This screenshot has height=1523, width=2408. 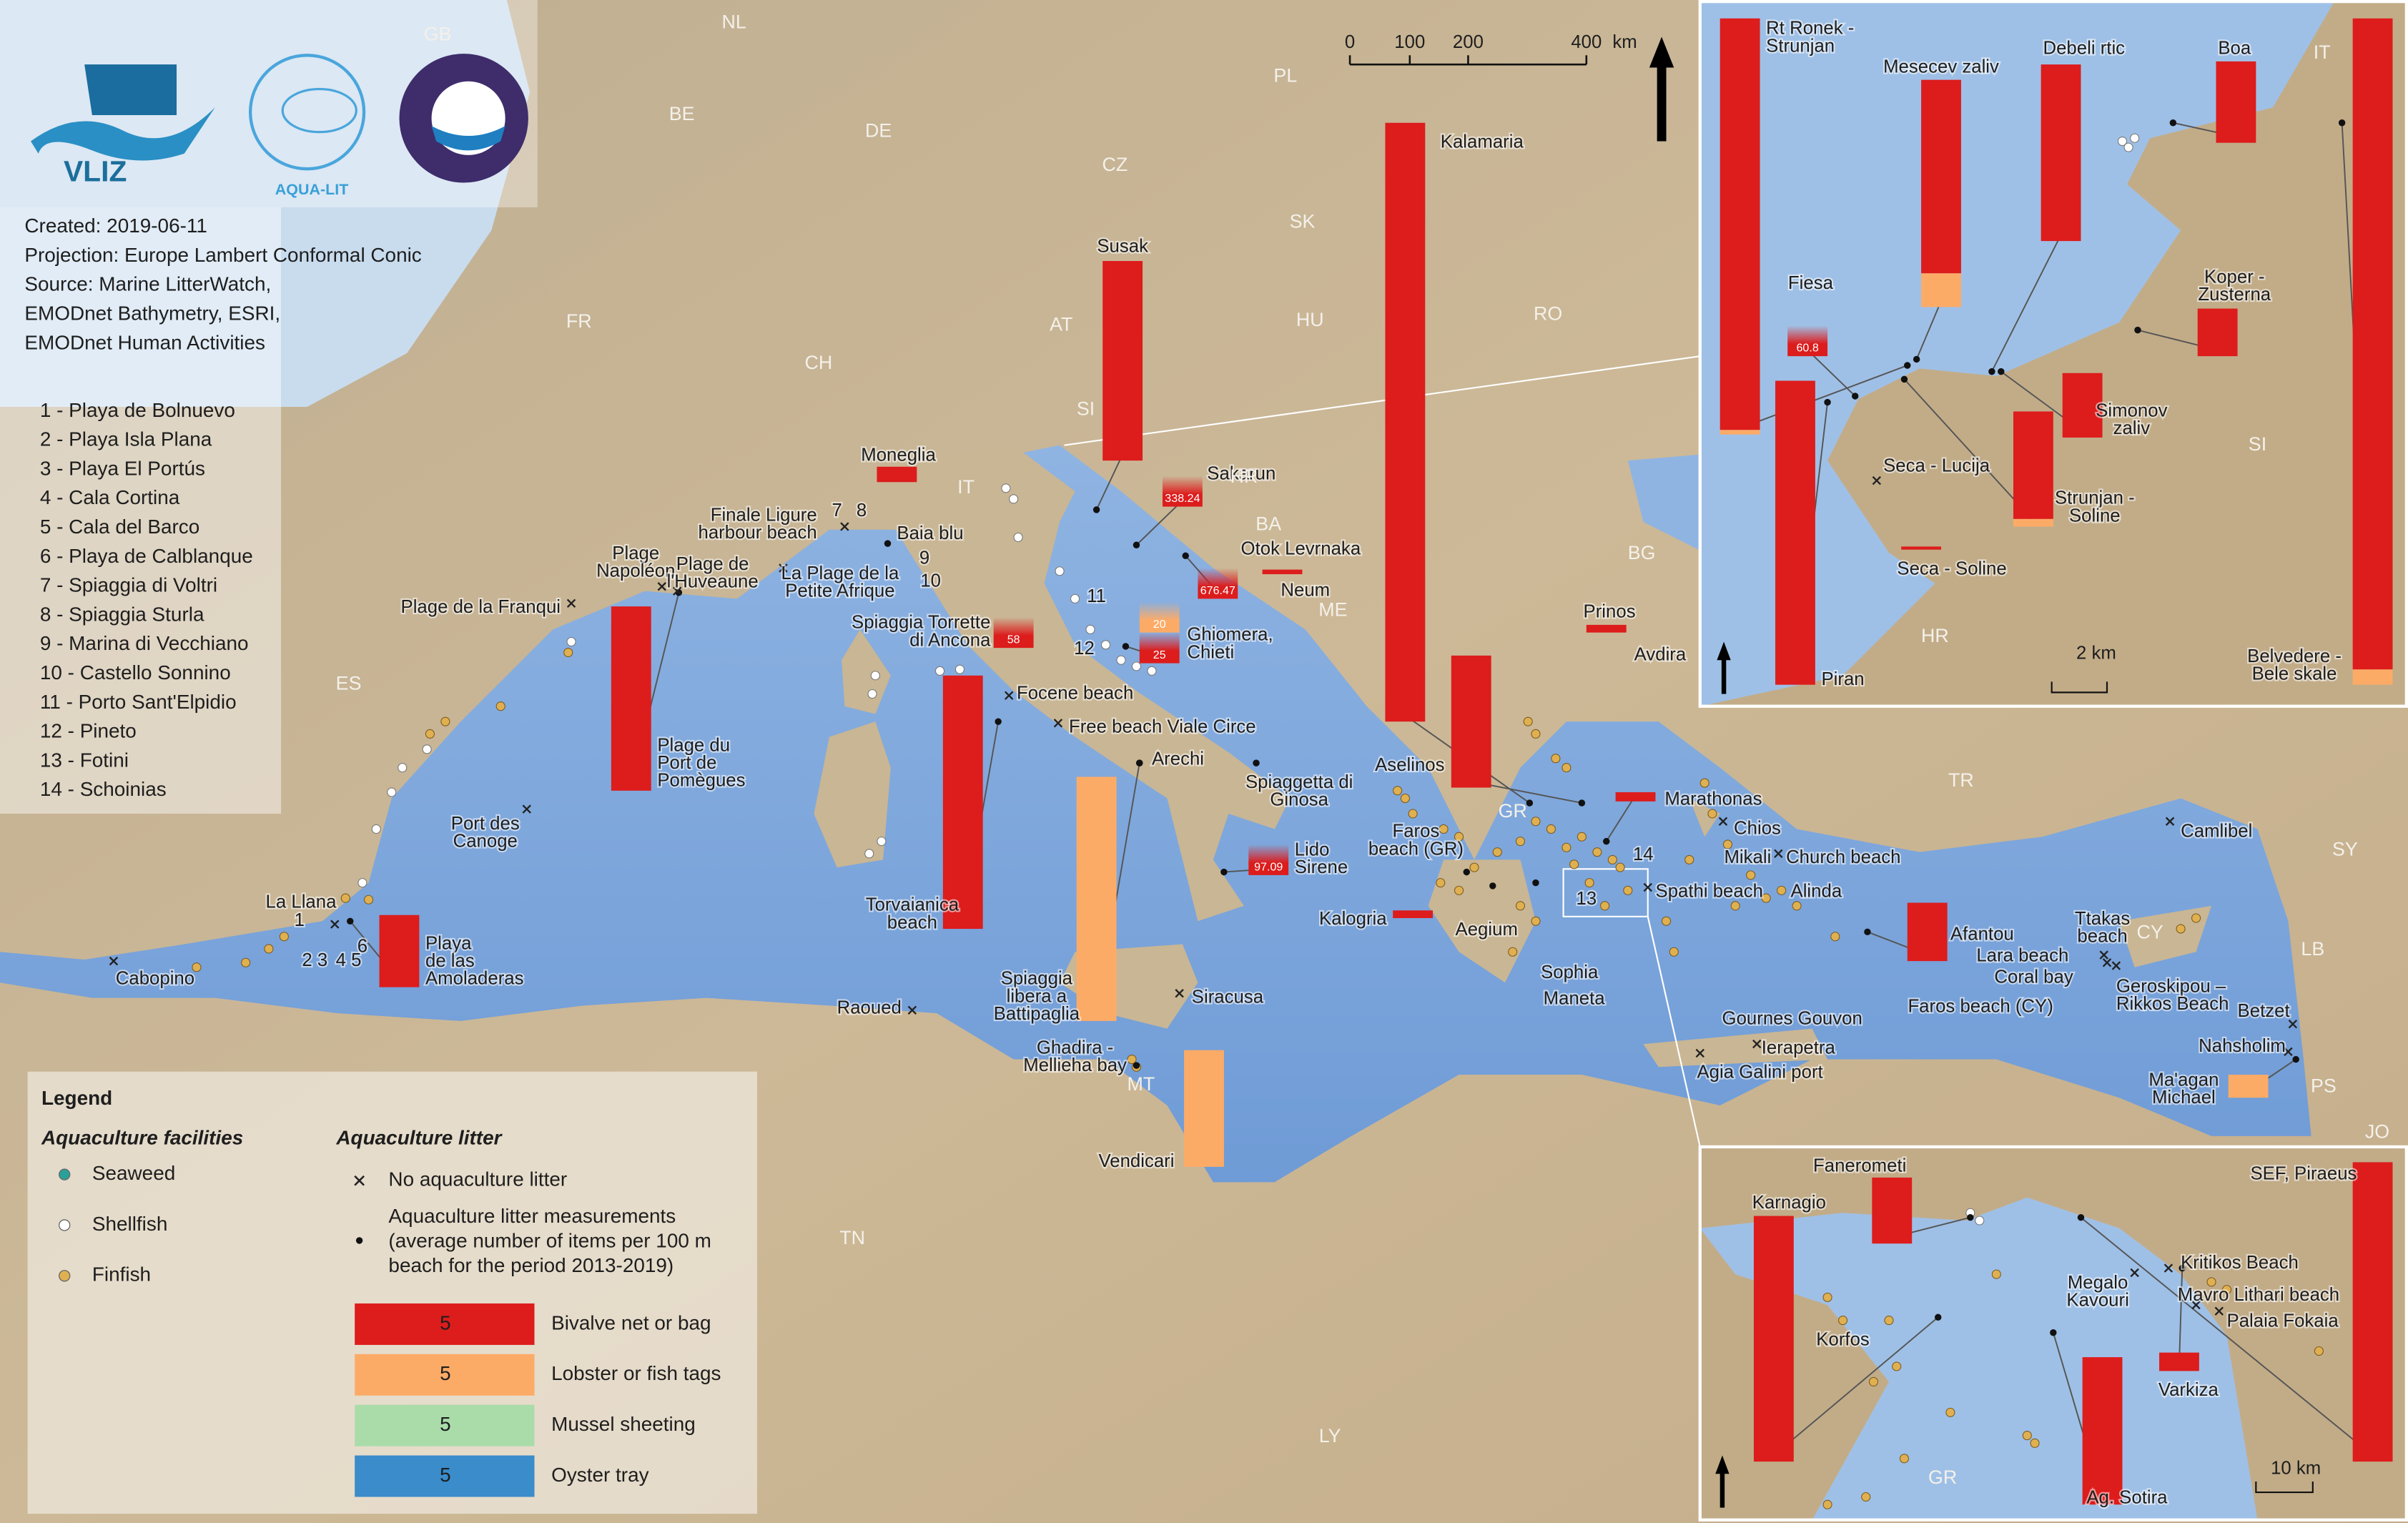 I want to click on scale-label: 200, so click(x=1469, y=42).